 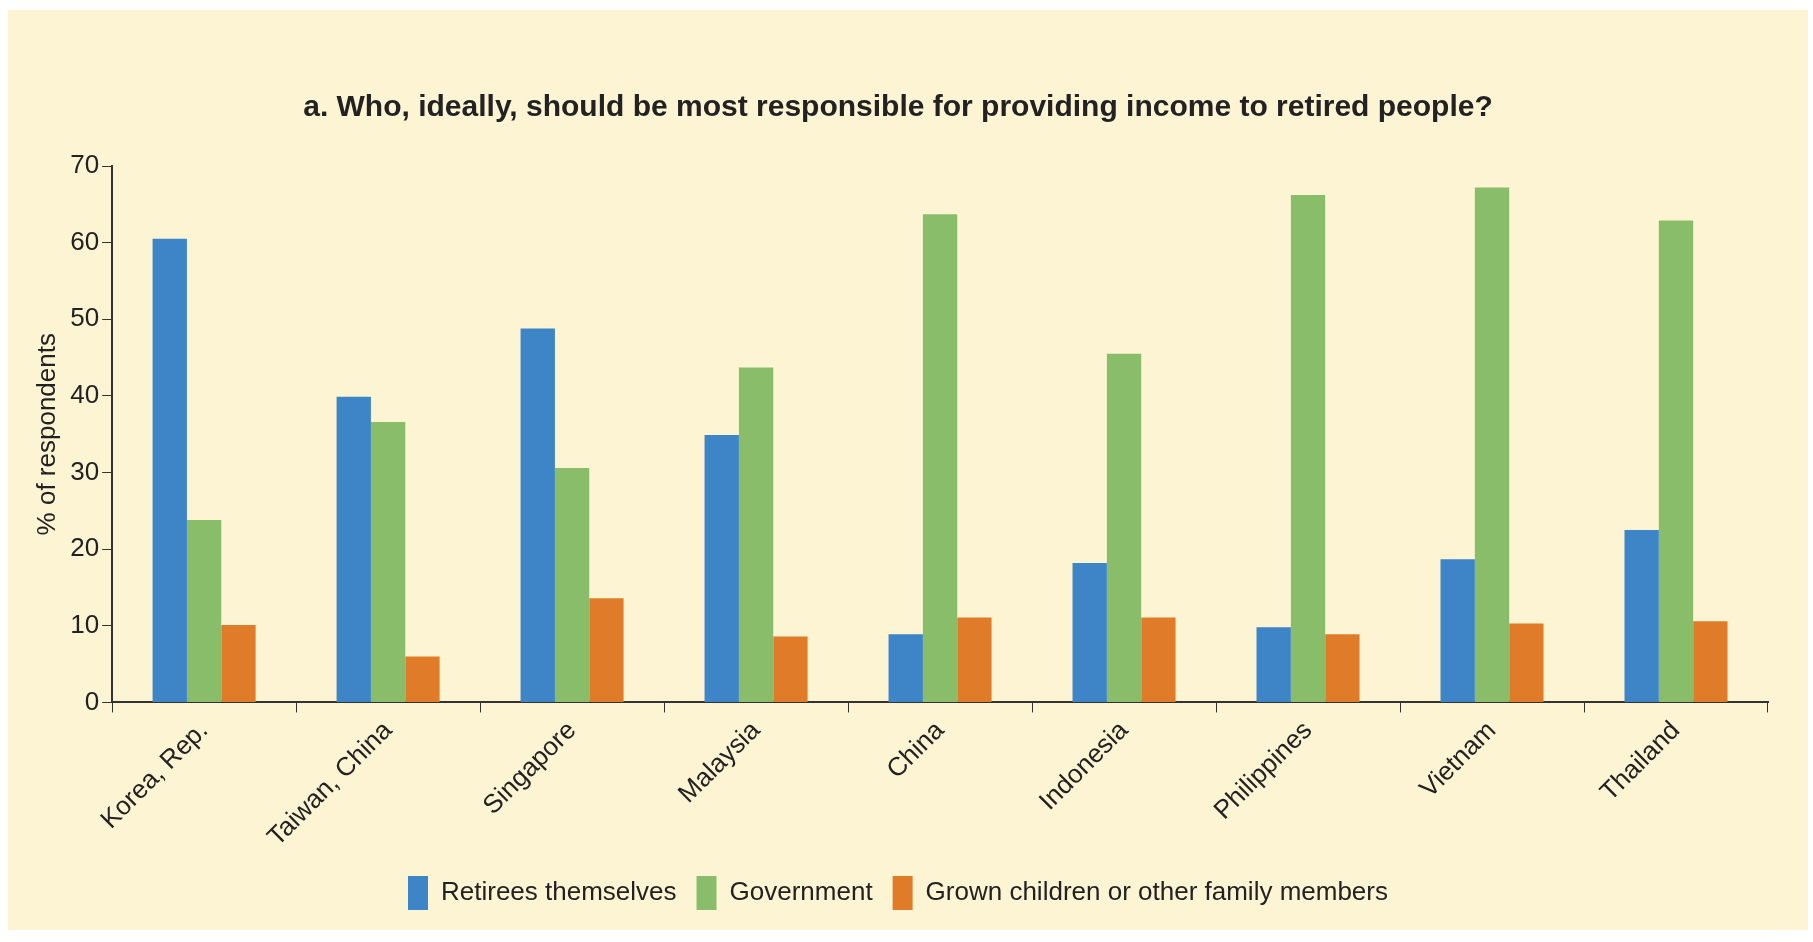 What do you see at coordinates (85, 394) in the screenshot?
I see `y-tick-label: 40` at bounding box center [85, 394].